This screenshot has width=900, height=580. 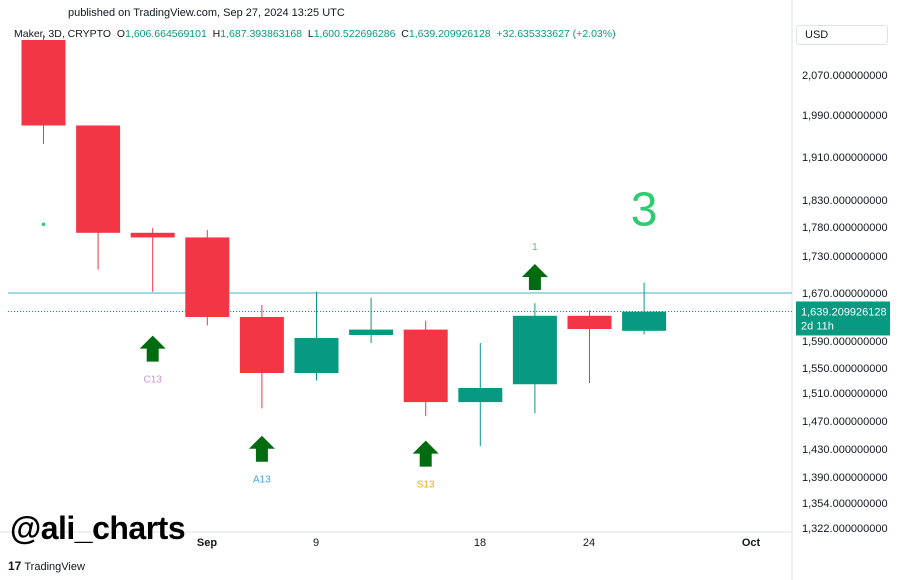 What do you see at coordinates (845, 116) in the screenshot?
I see `price-tick-label: 1,990.000000000` at bounding box center [845, 116].